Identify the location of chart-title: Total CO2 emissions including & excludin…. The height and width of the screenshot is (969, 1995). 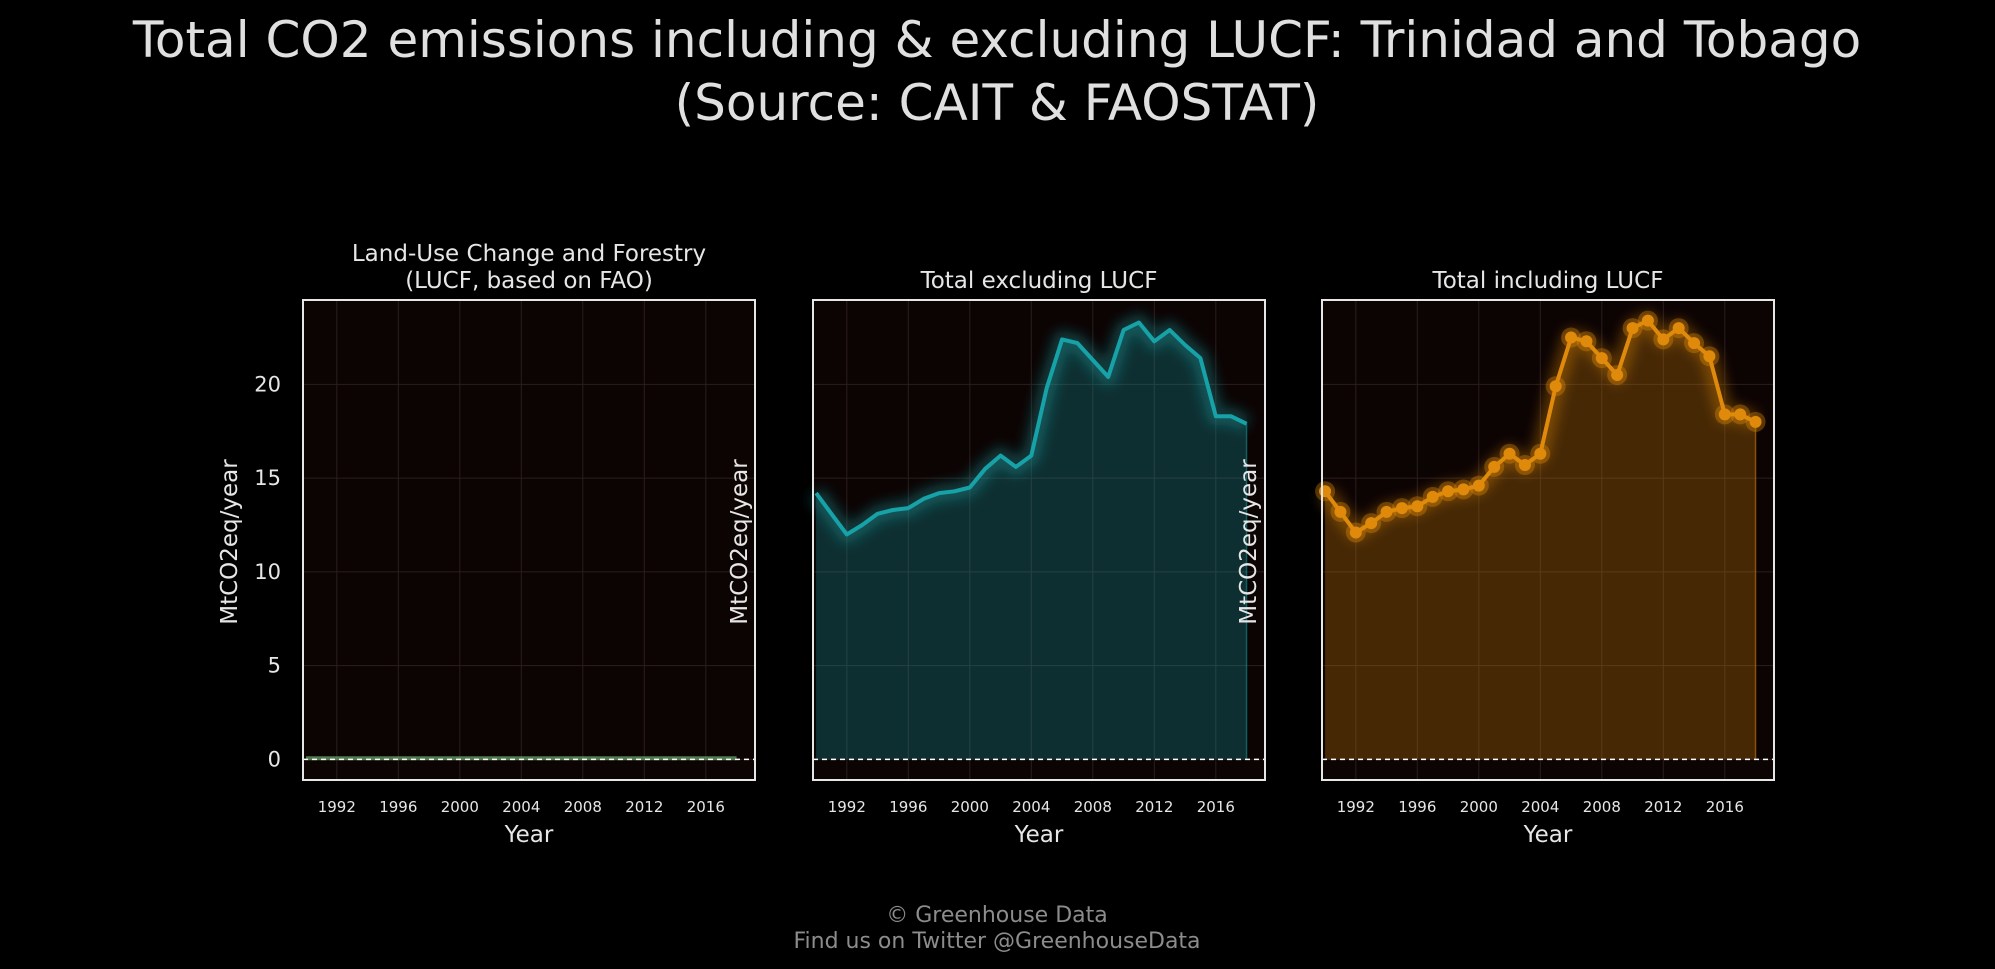
(996, 40).